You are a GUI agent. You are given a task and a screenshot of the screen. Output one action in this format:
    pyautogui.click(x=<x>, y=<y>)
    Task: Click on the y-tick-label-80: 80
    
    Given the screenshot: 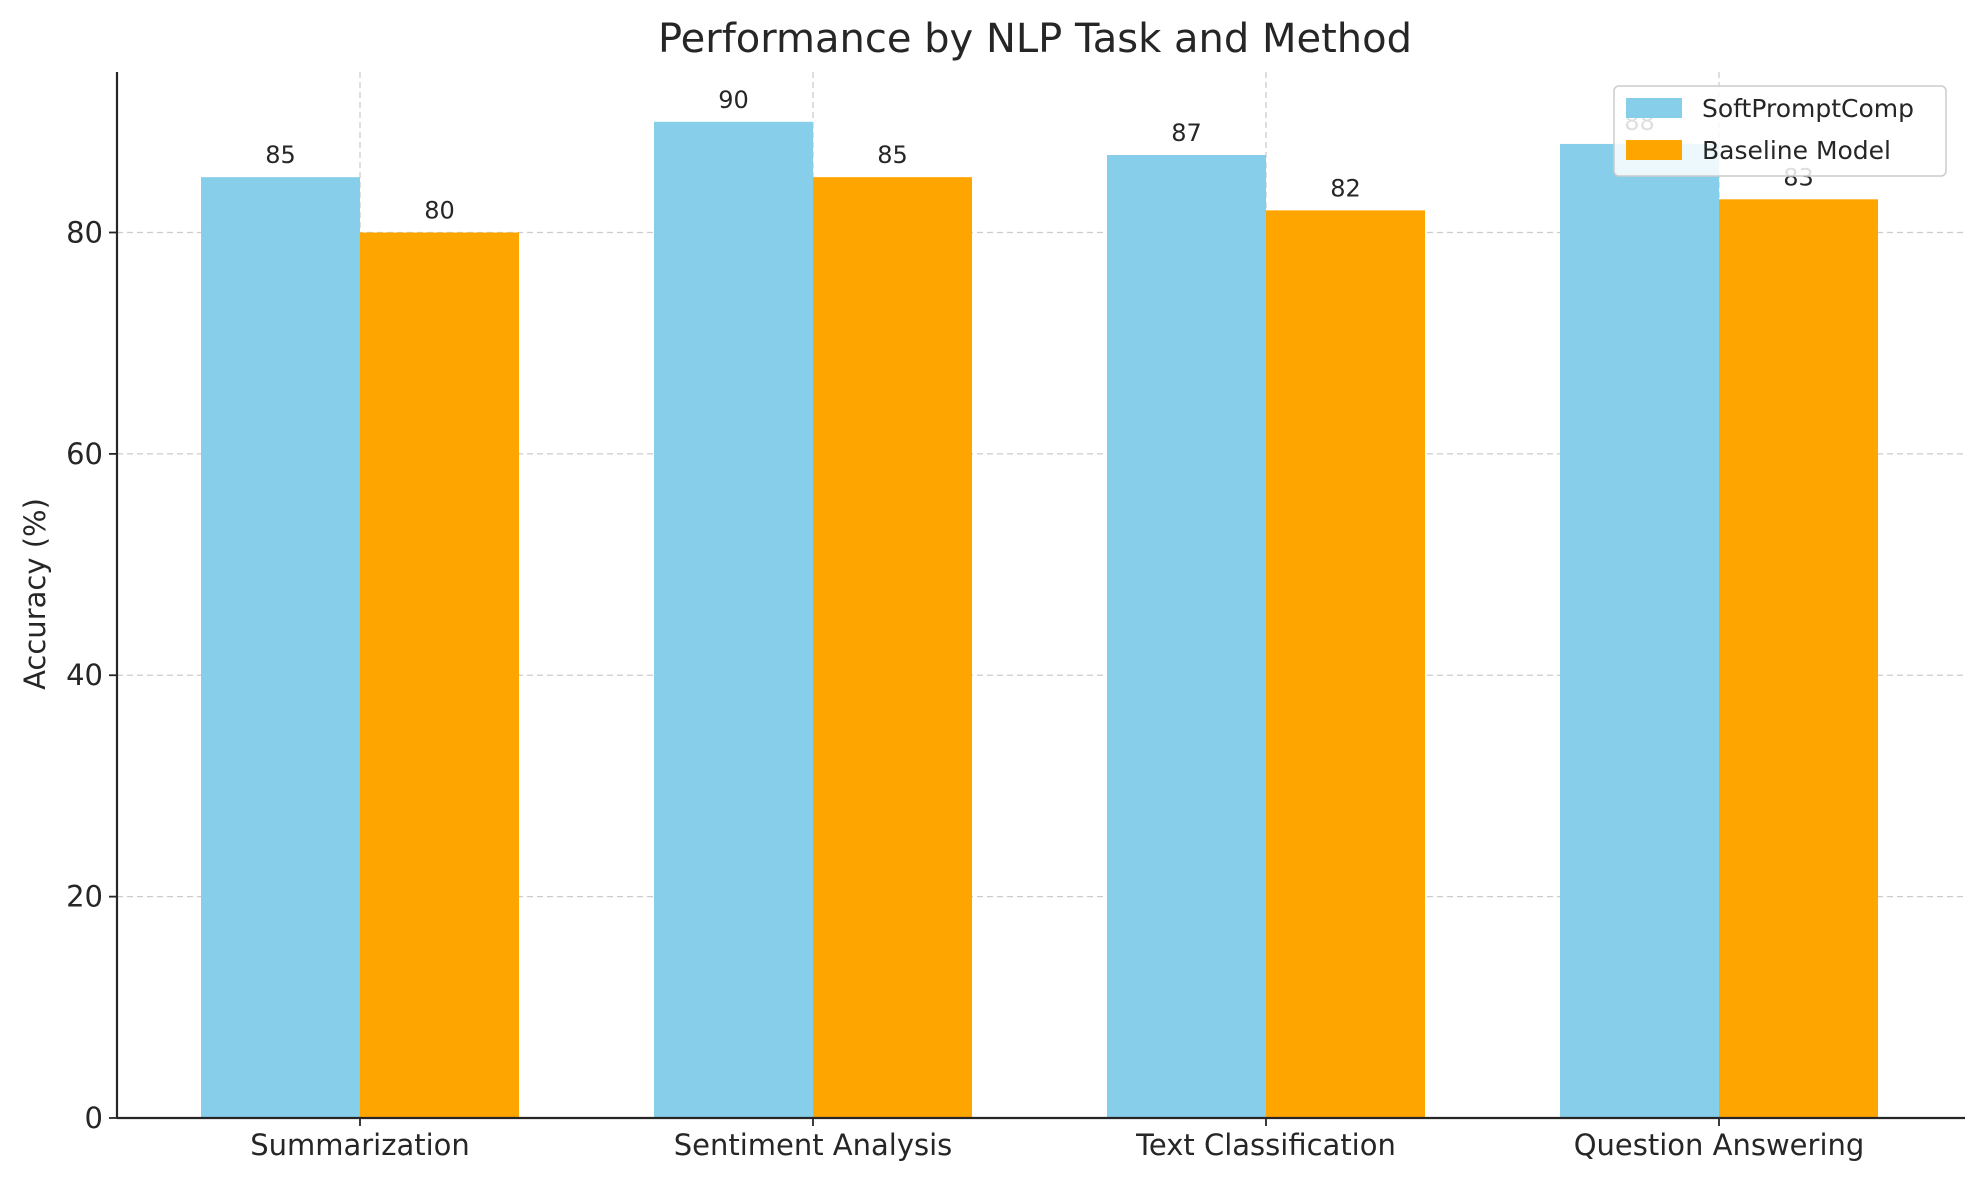 What is the action you would take?
    pyautogui.click(x=84, y=232)
    